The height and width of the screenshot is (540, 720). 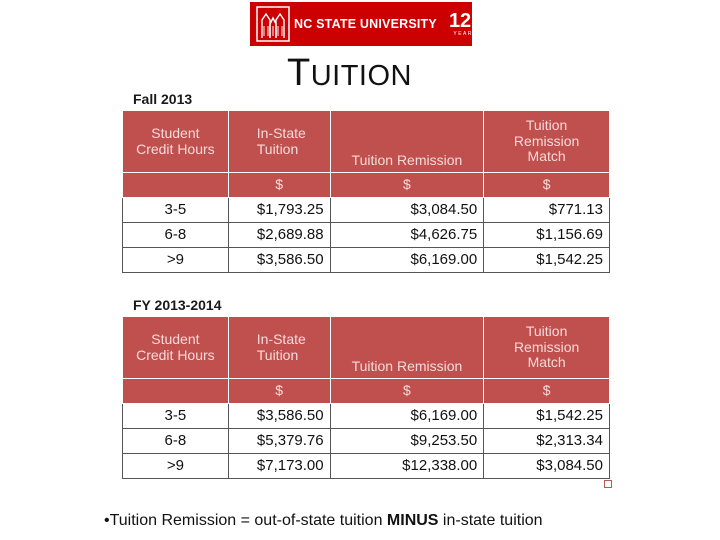 I want to click on table-row: 6-8 $5,379.76 $9,253.50 $2,313.34, so click(x=366, y=441).